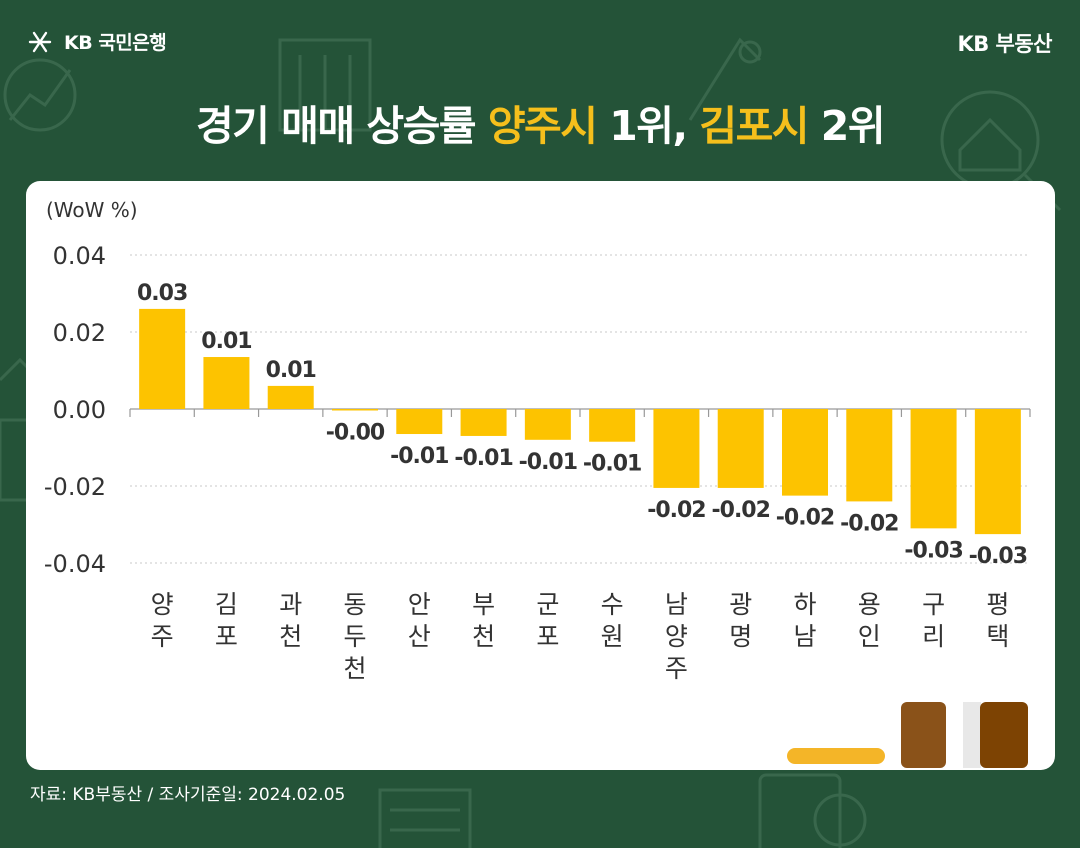  Describe the element at coordinates (836, 756) in the screenshot. I see `decor-coin` at that location.